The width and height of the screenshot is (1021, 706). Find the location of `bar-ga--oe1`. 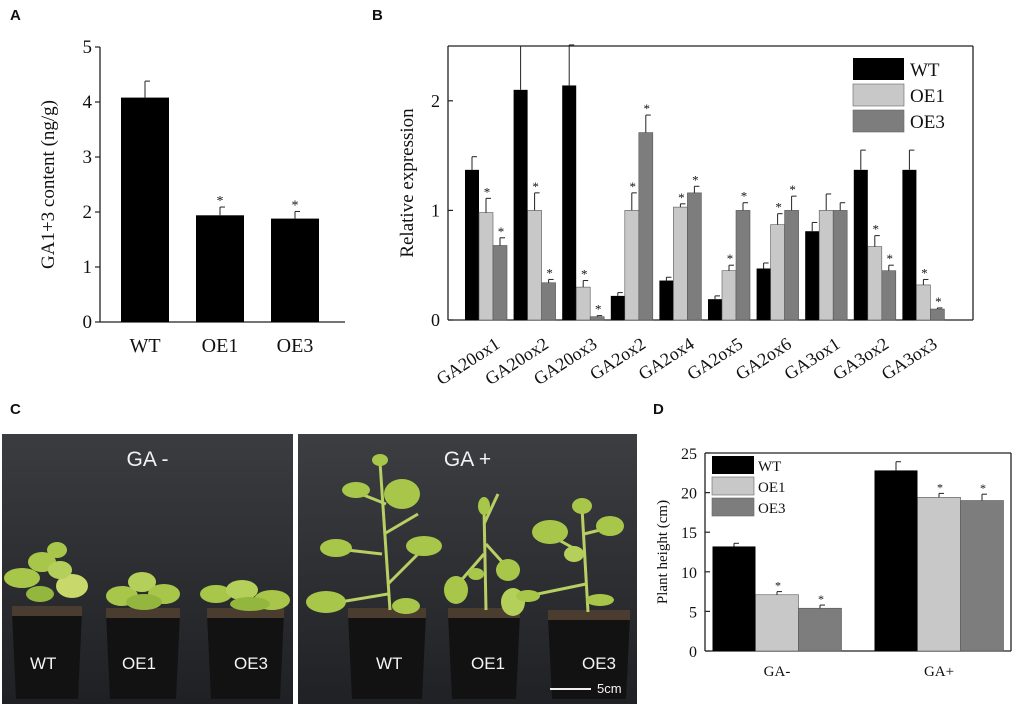

bar-ga--oe1 is located at coordinates (777, 623).